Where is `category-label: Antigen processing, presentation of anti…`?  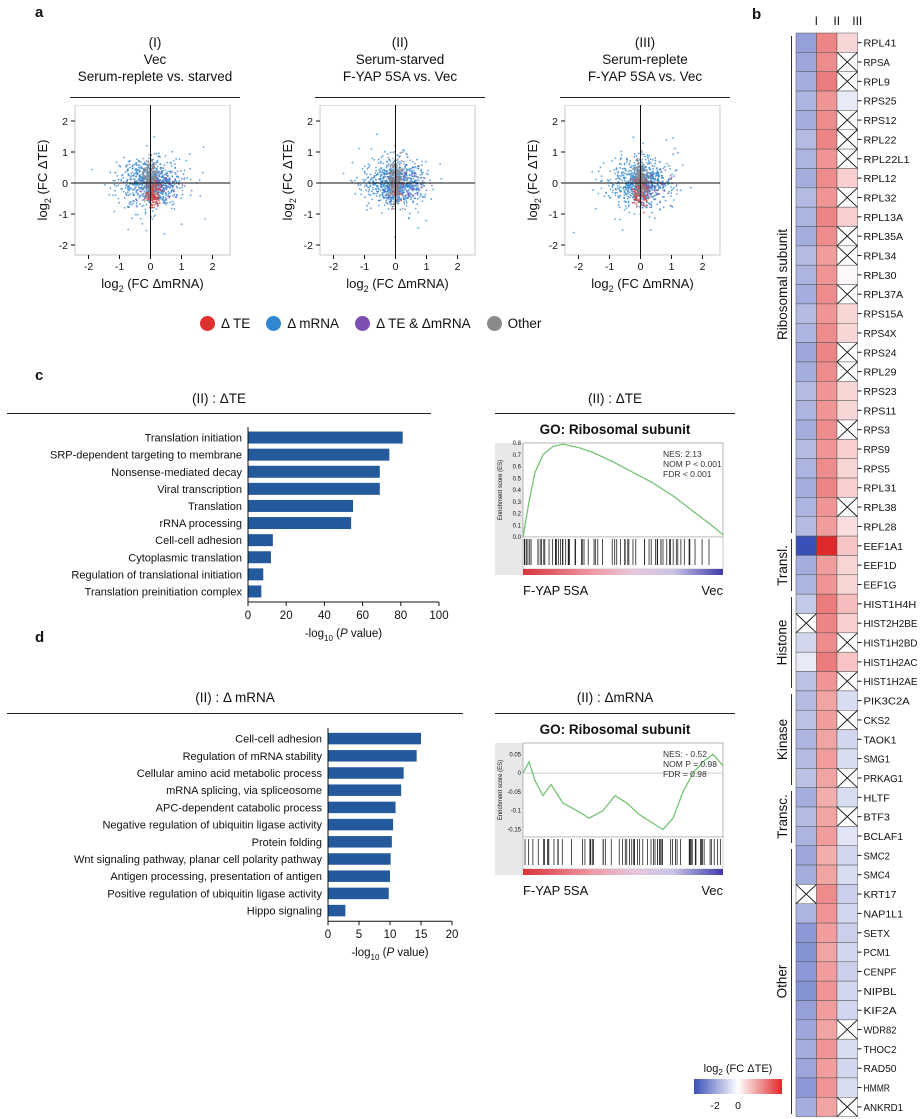 category-label: Antigen processing, presentation of anti… is located at coordinates (216, 877).